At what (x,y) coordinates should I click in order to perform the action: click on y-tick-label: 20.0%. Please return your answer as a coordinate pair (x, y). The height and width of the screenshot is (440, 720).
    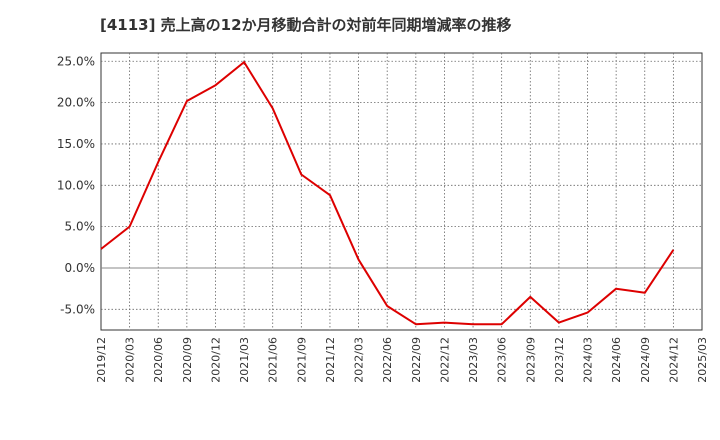
    Looking at the image, I should click on (76, 103).